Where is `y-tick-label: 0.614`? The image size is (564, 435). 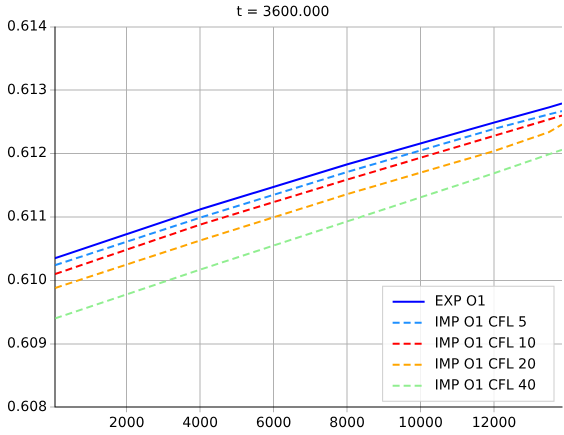 y-tick-label: 0.614 is located at coordinates (27, 26).